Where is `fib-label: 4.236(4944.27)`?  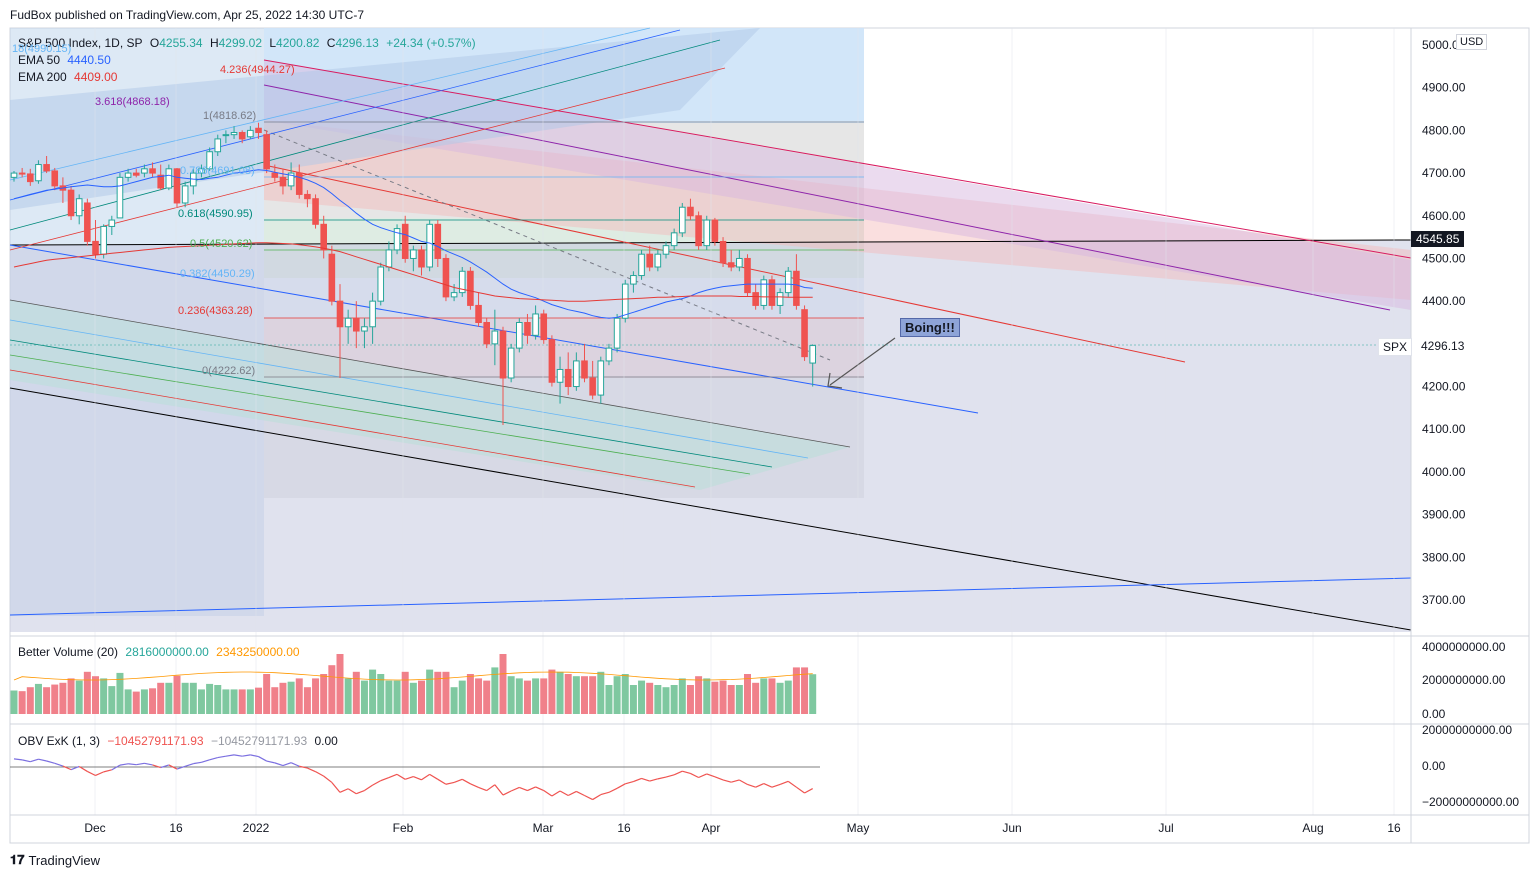 fib-label: 4.236(4944.27) is located at coordinates (257, 70).